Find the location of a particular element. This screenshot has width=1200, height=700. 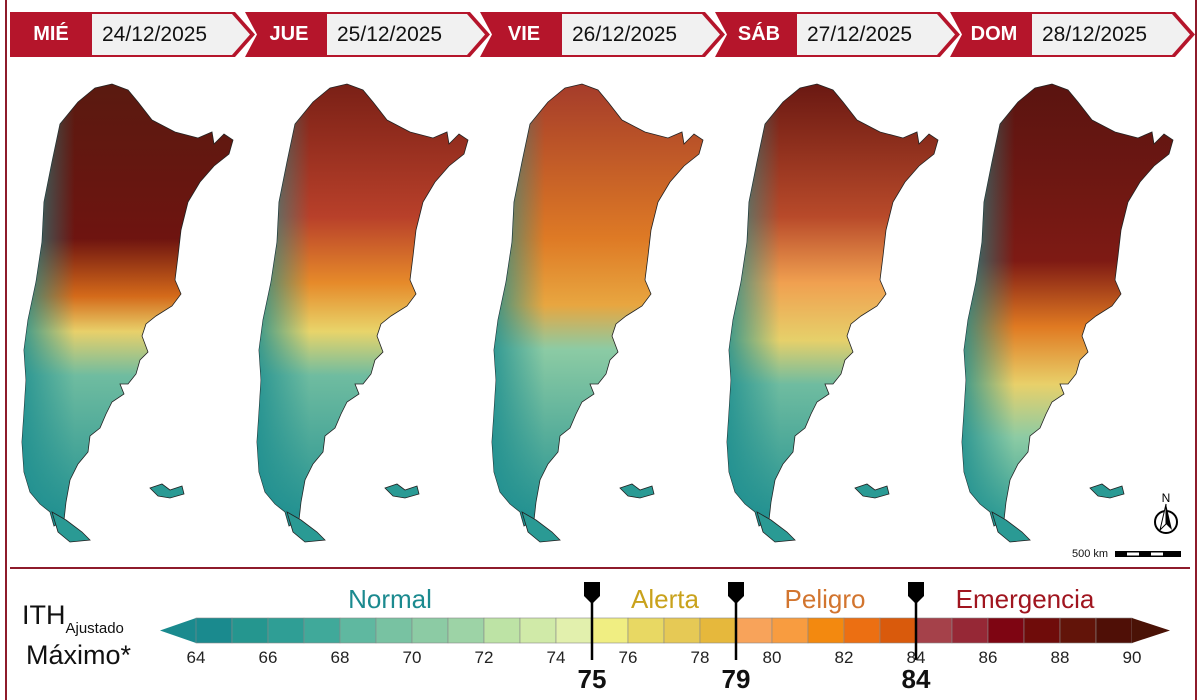

tick-label: 70 is located at coordinates (412, 657).